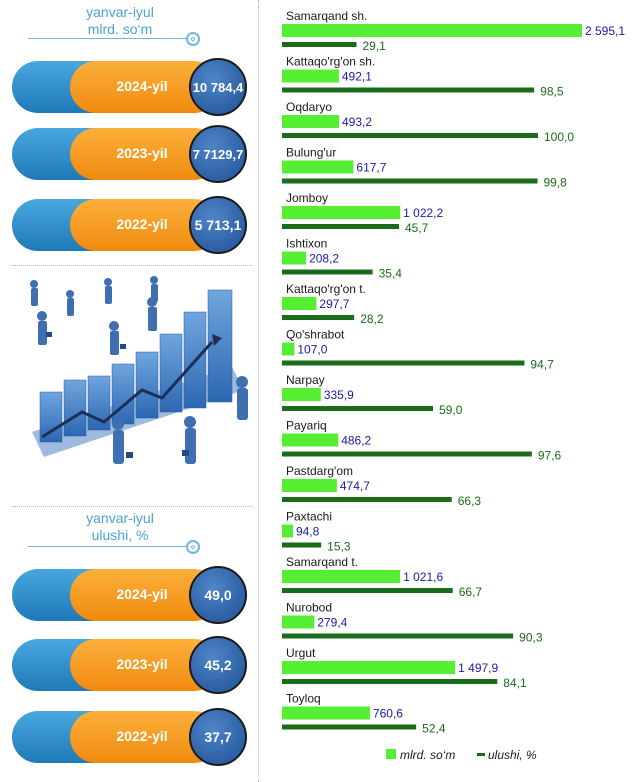 The image size is (640, 782). I want to click on value-label-mlrd: 617,7, so click(371, 168).